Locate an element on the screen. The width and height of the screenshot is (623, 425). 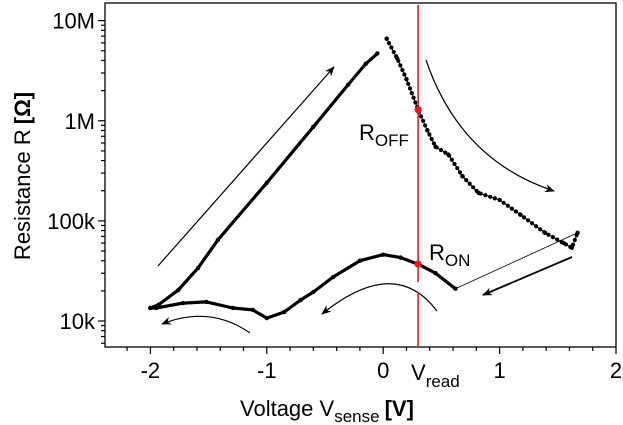
series-line is located at coordinates (303, 286).